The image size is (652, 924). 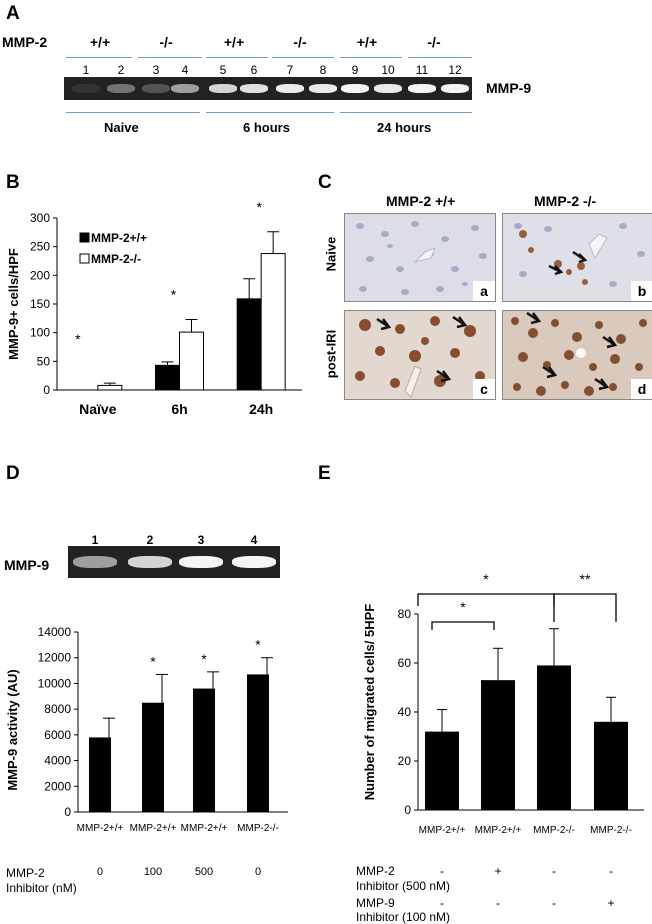 I want to click on column-label-wt: MMP-2 +/+, so click(x=421, y=201).